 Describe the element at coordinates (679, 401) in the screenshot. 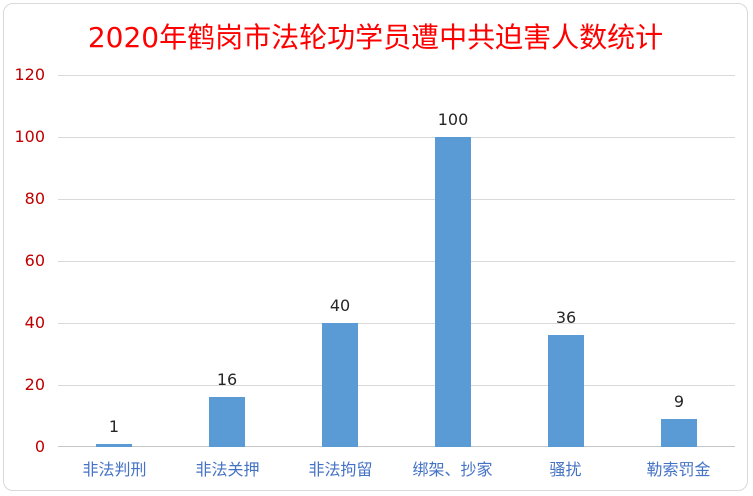

I see `value-label: 9` at that location.